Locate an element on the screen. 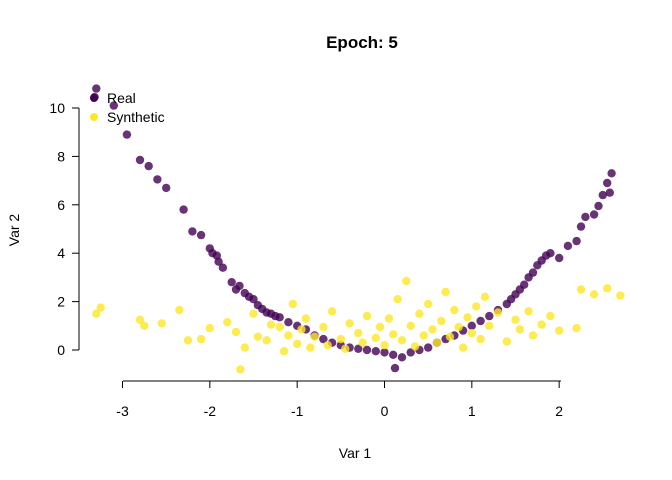  x-tick-label: 2 is located at coordinates (559, 411).